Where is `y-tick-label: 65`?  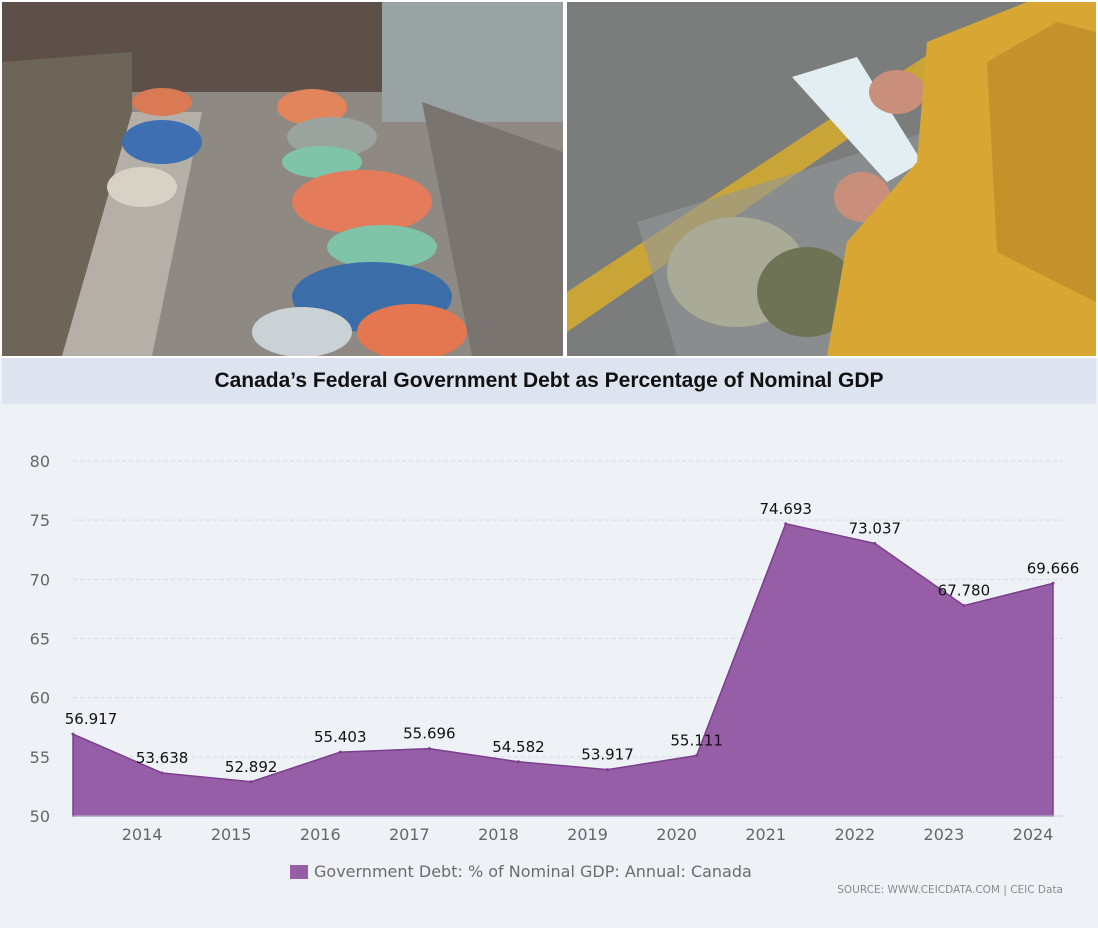
y-tick-label: 65 is located at coordinates (40, 639).